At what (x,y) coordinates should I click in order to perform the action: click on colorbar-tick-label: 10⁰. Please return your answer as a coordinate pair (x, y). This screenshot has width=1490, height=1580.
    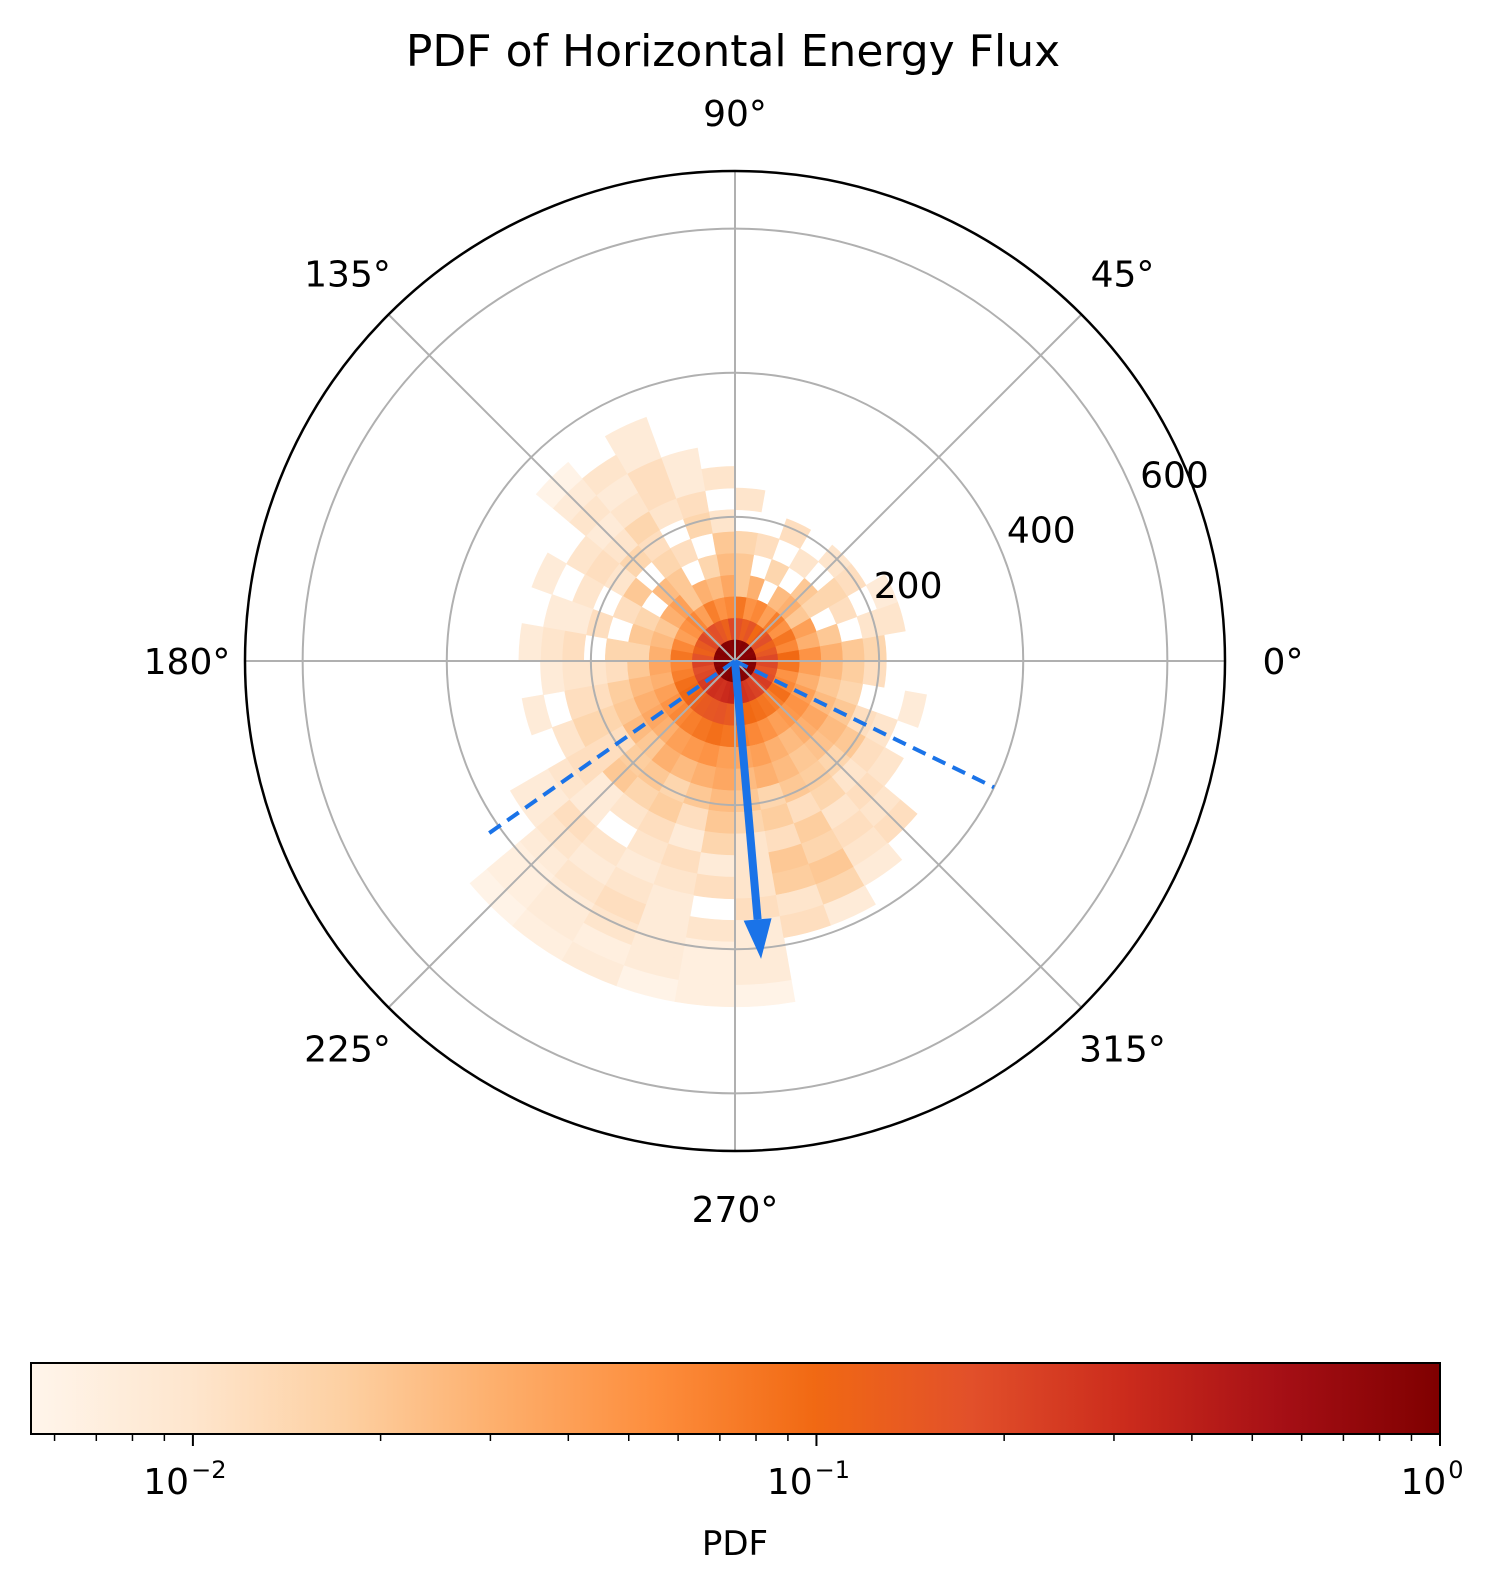
    Looking at the image, I should click on (1431, 1479).